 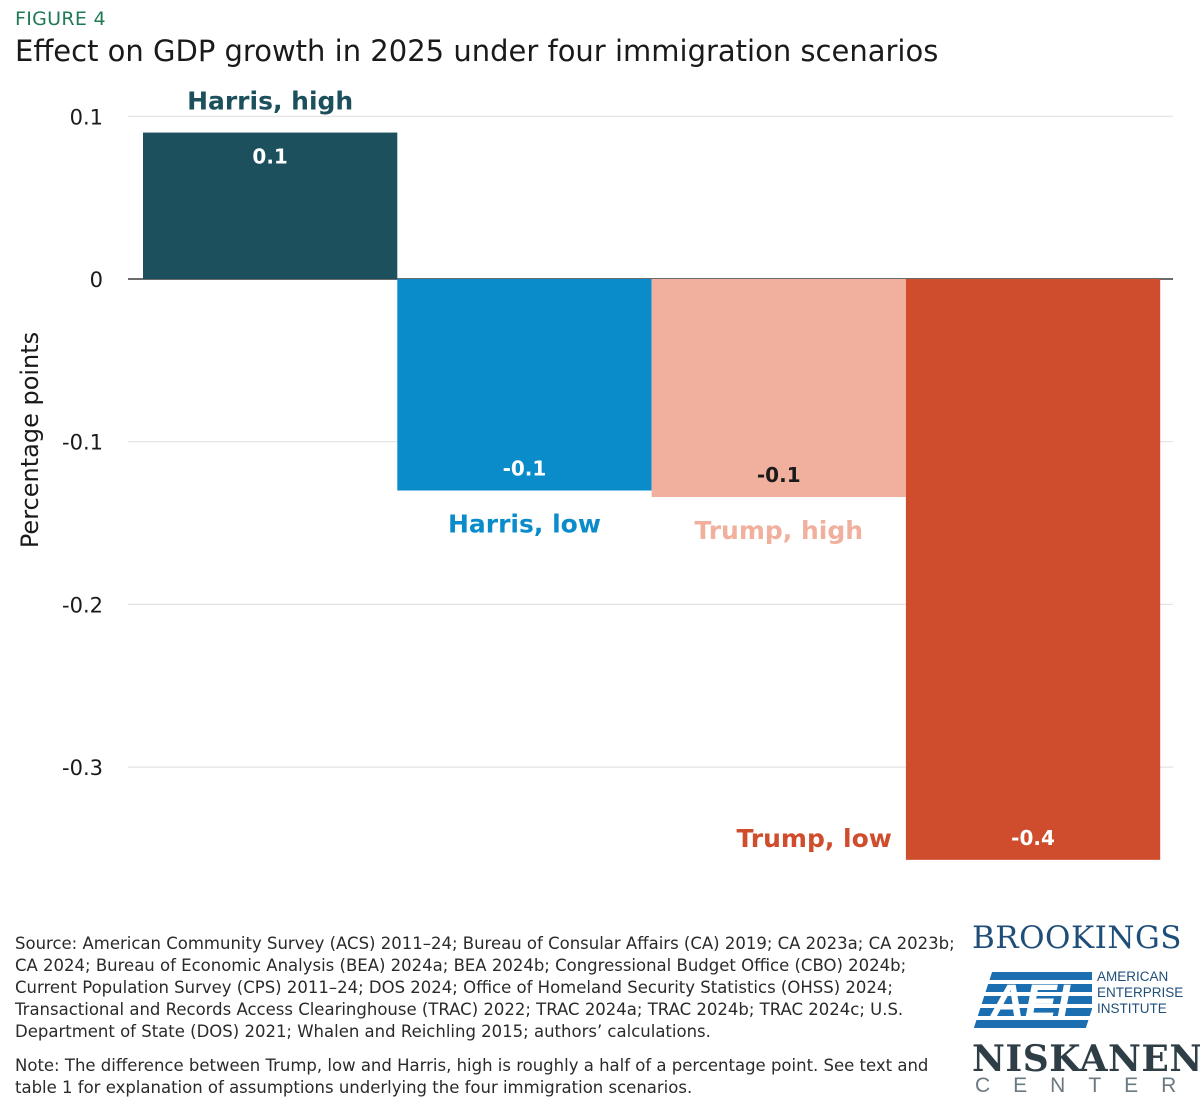 What do you see at coordinates (82, 605) in the screenshot?
I see `y-tick-label: -0.2` at bounding box center [82, 605].